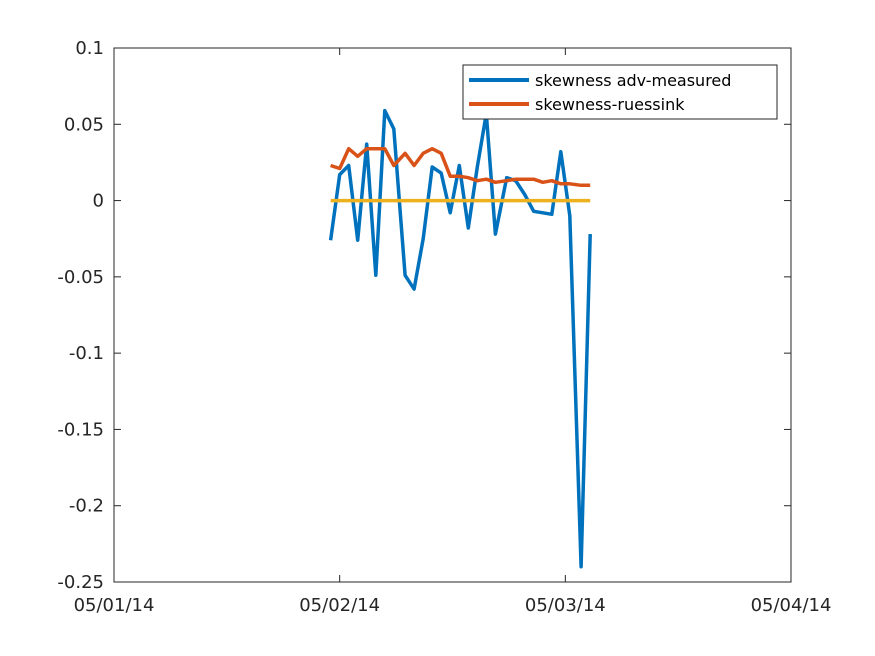  Describe the element at coordinates (80, 277) in the screenshot. I see `y-tick-label: -0.05` at that location.